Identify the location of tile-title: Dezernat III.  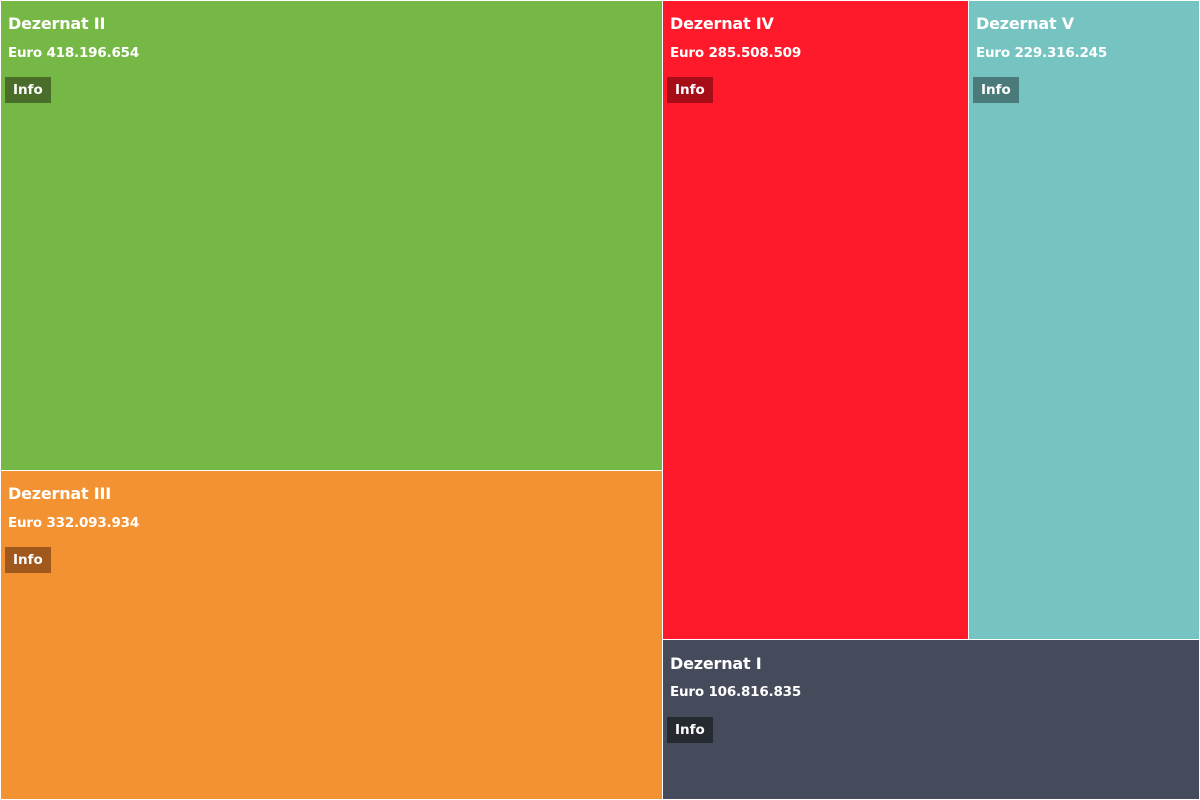
(60, 493).